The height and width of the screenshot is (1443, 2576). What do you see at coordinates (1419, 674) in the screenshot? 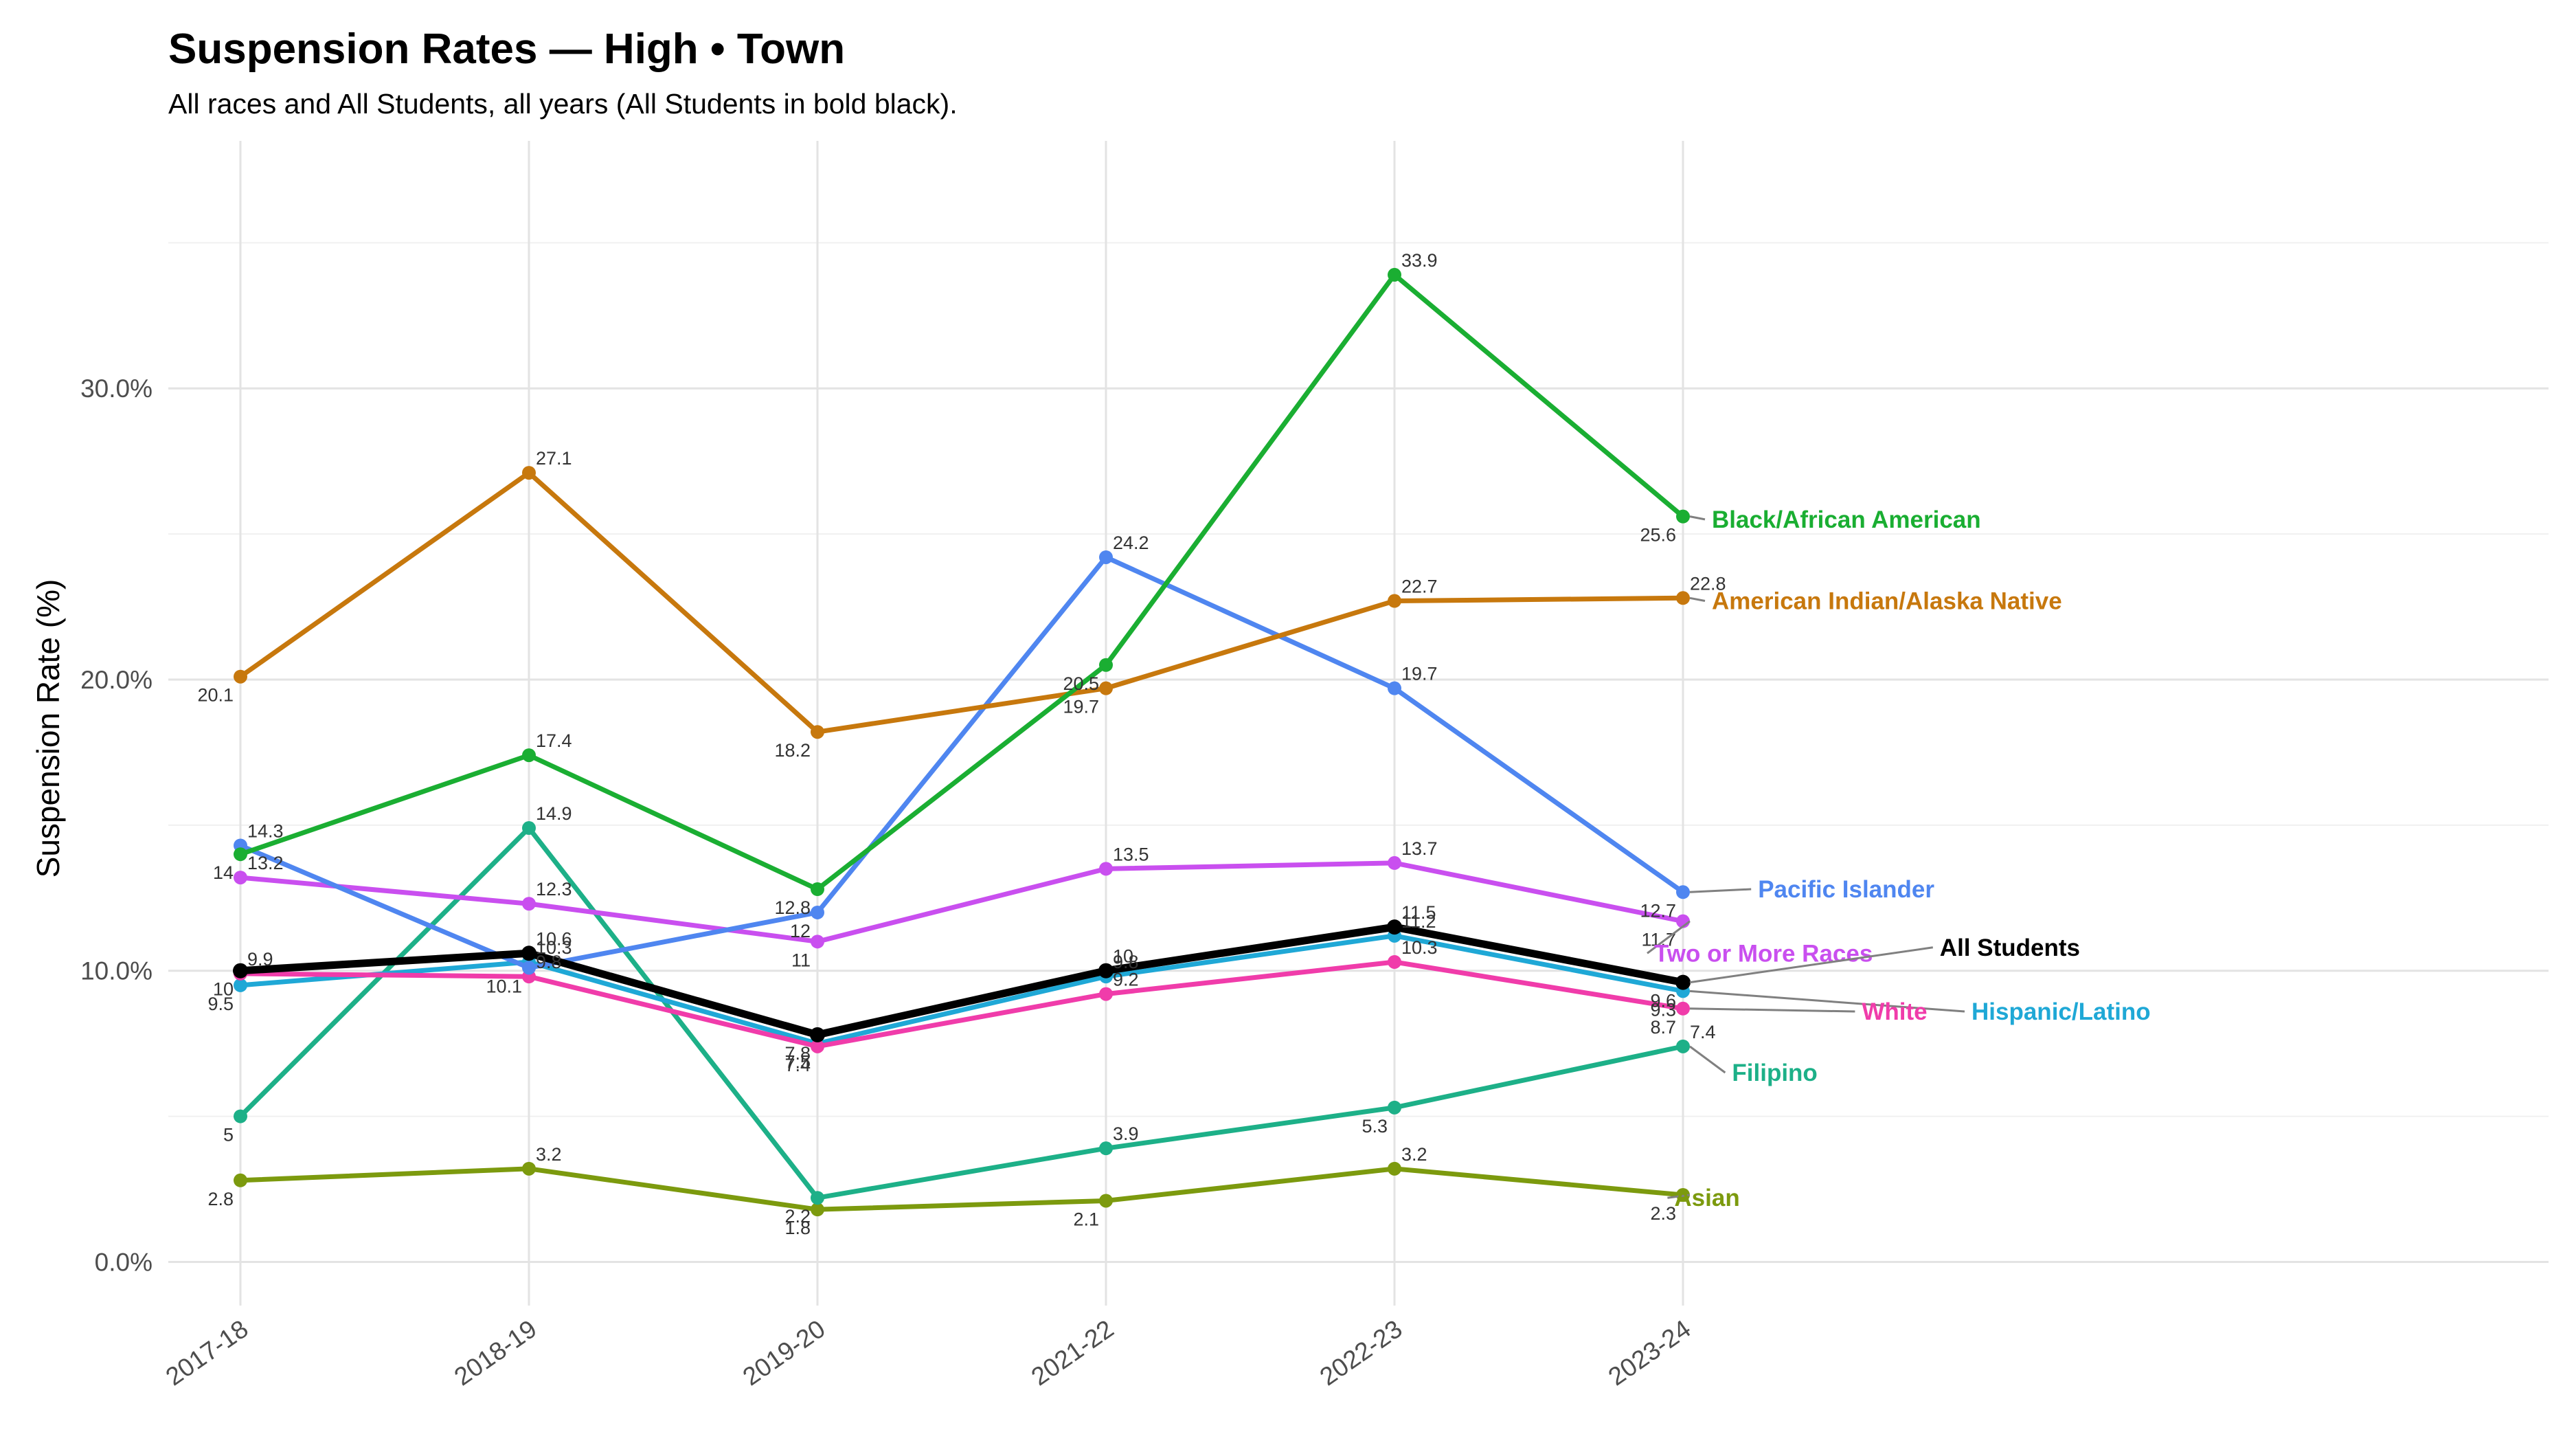
I see `point-label: 19.7` at bounding box center [1419, 674].